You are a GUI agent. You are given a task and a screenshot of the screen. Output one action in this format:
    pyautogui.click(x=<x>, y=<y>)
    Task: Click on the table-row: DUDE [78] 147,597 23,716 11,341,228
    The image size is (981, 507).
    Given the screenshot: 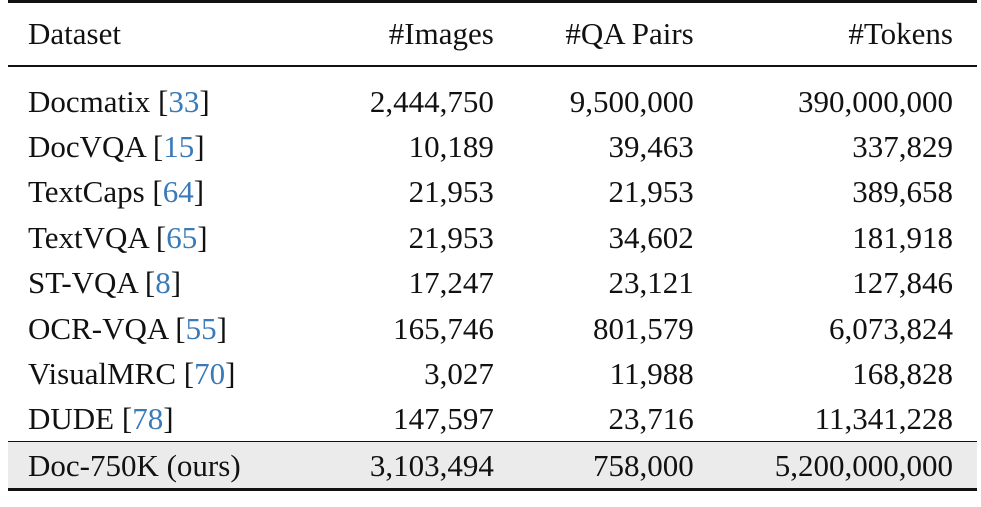 What is the action you would take?
    pyautogui.click(x=492, y=418)
    